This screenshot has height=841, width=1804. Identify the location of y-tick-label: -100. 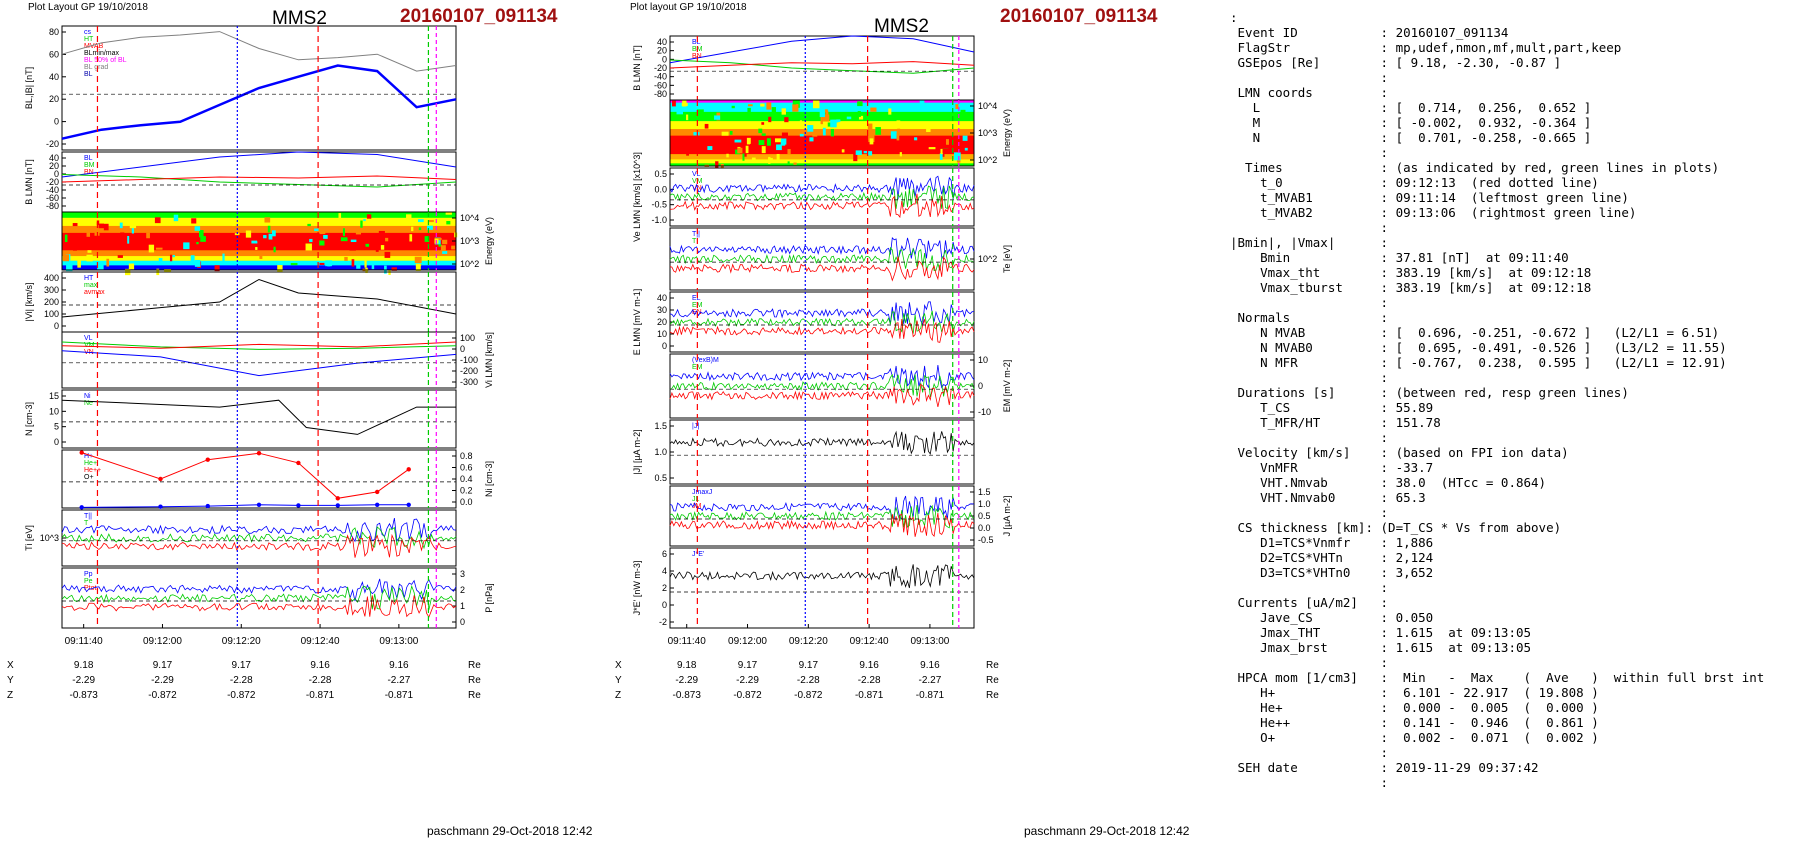
(469, 360).